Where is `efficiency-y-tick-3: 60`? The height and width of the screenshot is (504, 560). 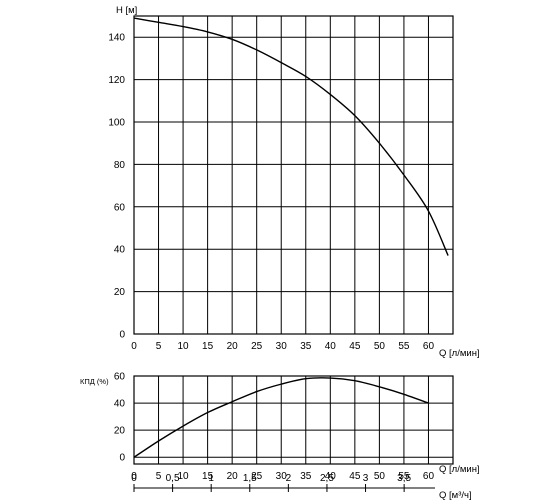 efficiency-y-tick-3: 60 is located at coordinates (120, 377).